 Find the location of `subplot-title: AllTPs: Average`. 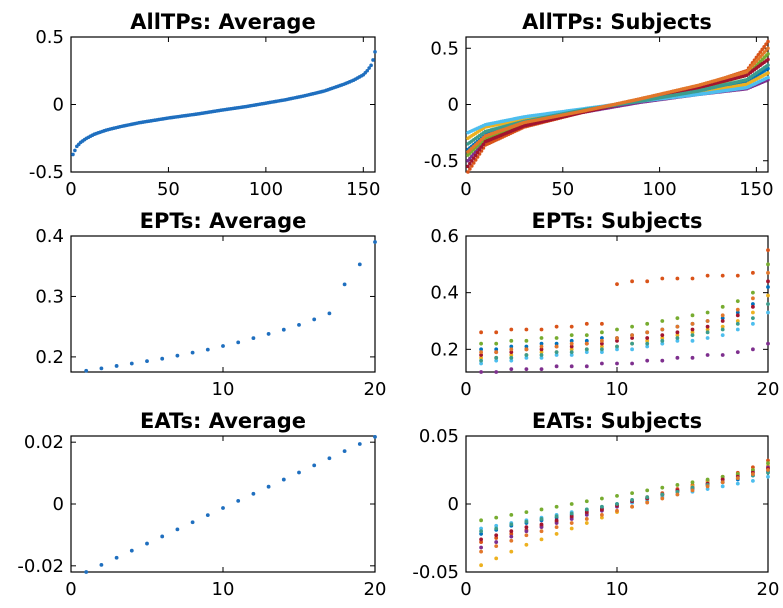

subplot-title: AllTPs: Average is located at coordinates (222, 22).